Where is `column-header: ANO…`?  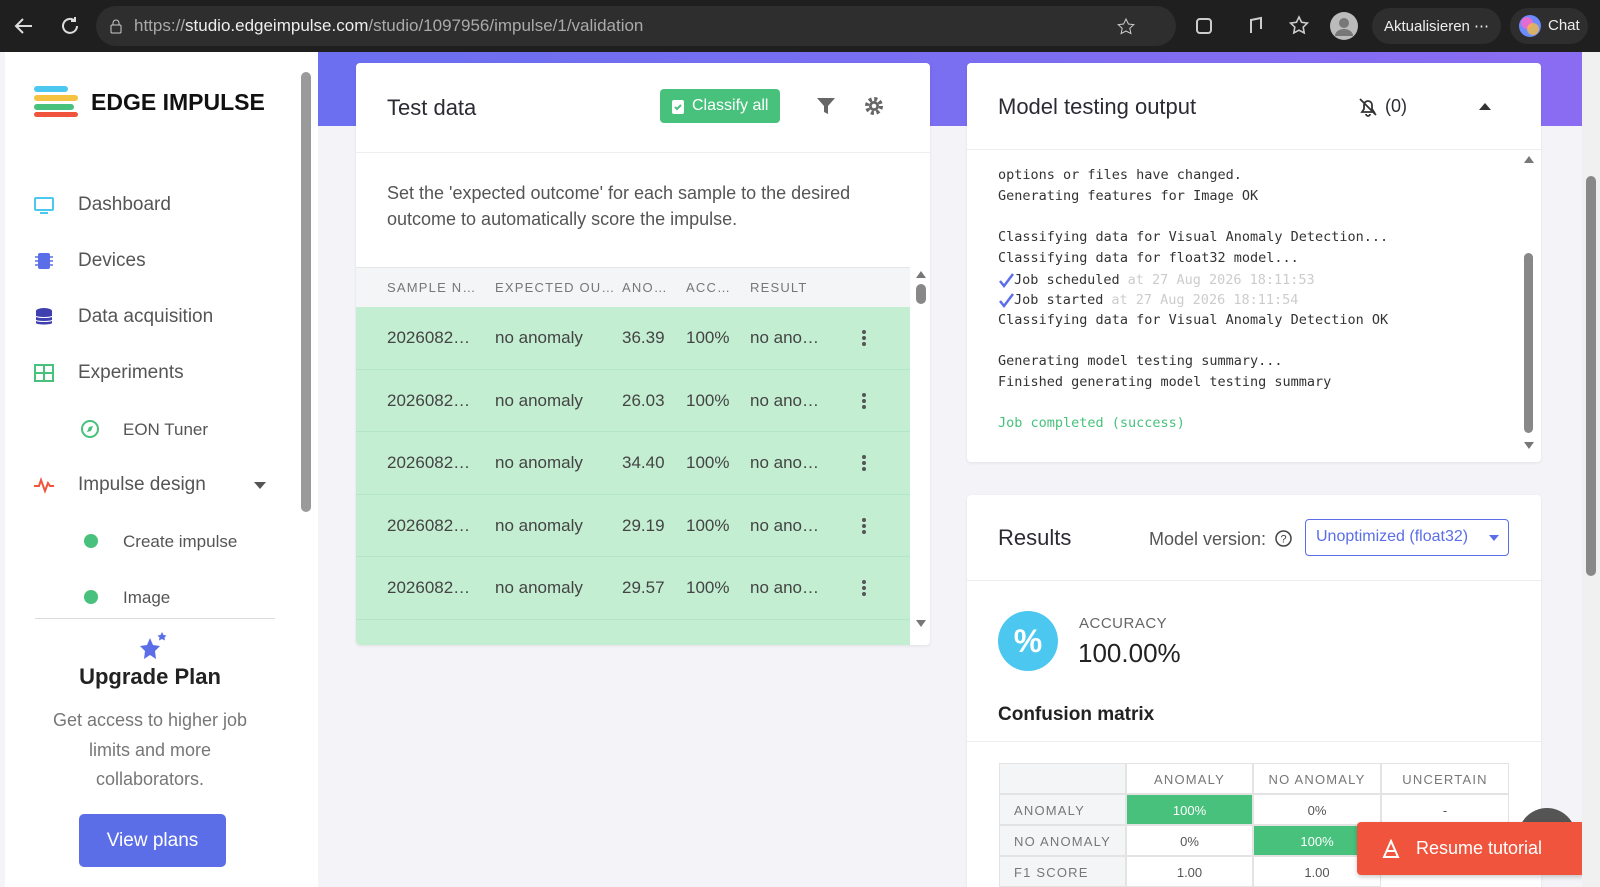
column-header: ANO… is located at coordinates (645, 287).